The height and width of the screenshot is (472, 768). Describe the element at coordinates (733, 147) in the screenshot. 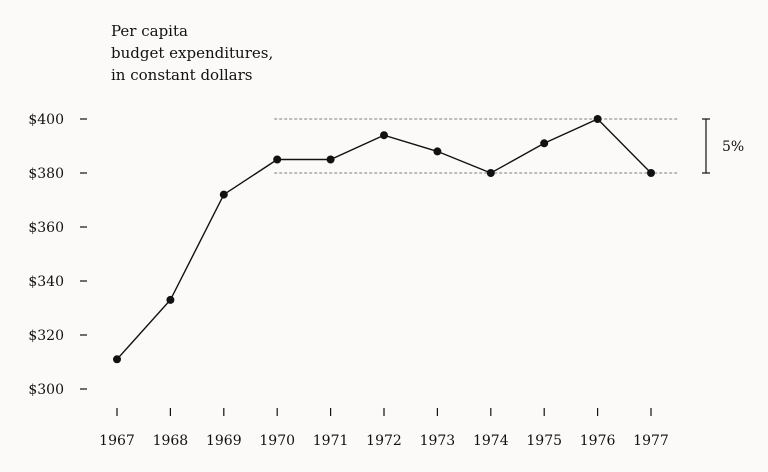

I see `range-annotation-label: 5%` at that location.